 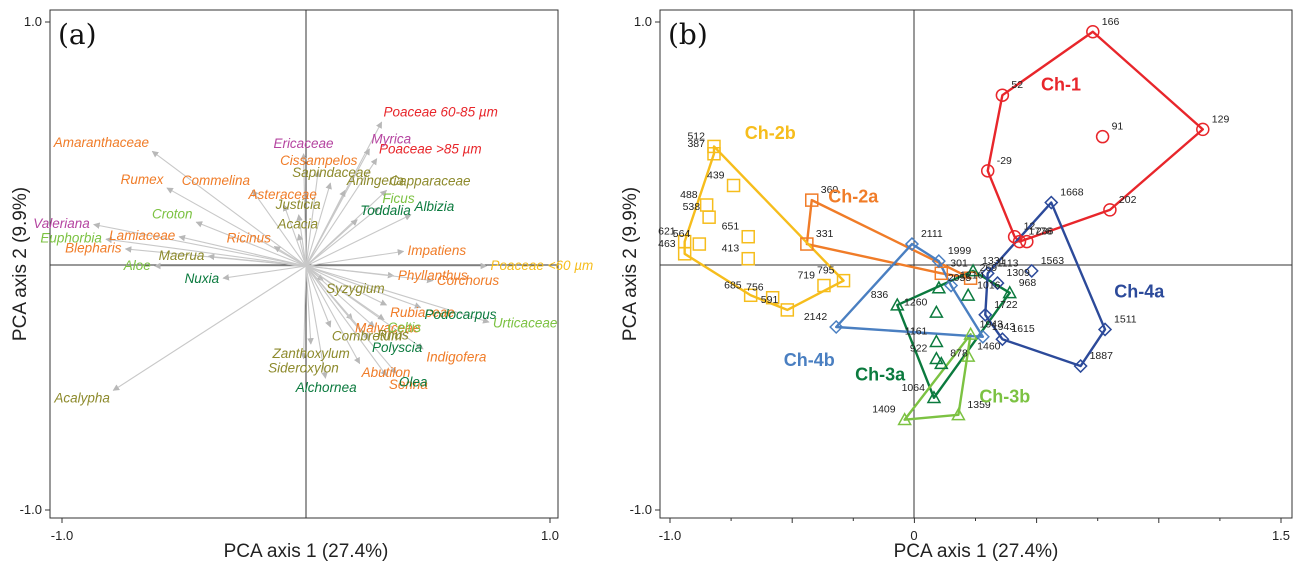 What do you see at coordinates (351, 319) in the screenshot?
I see `loading-arrow-olea` at bounding box center [351, 319].